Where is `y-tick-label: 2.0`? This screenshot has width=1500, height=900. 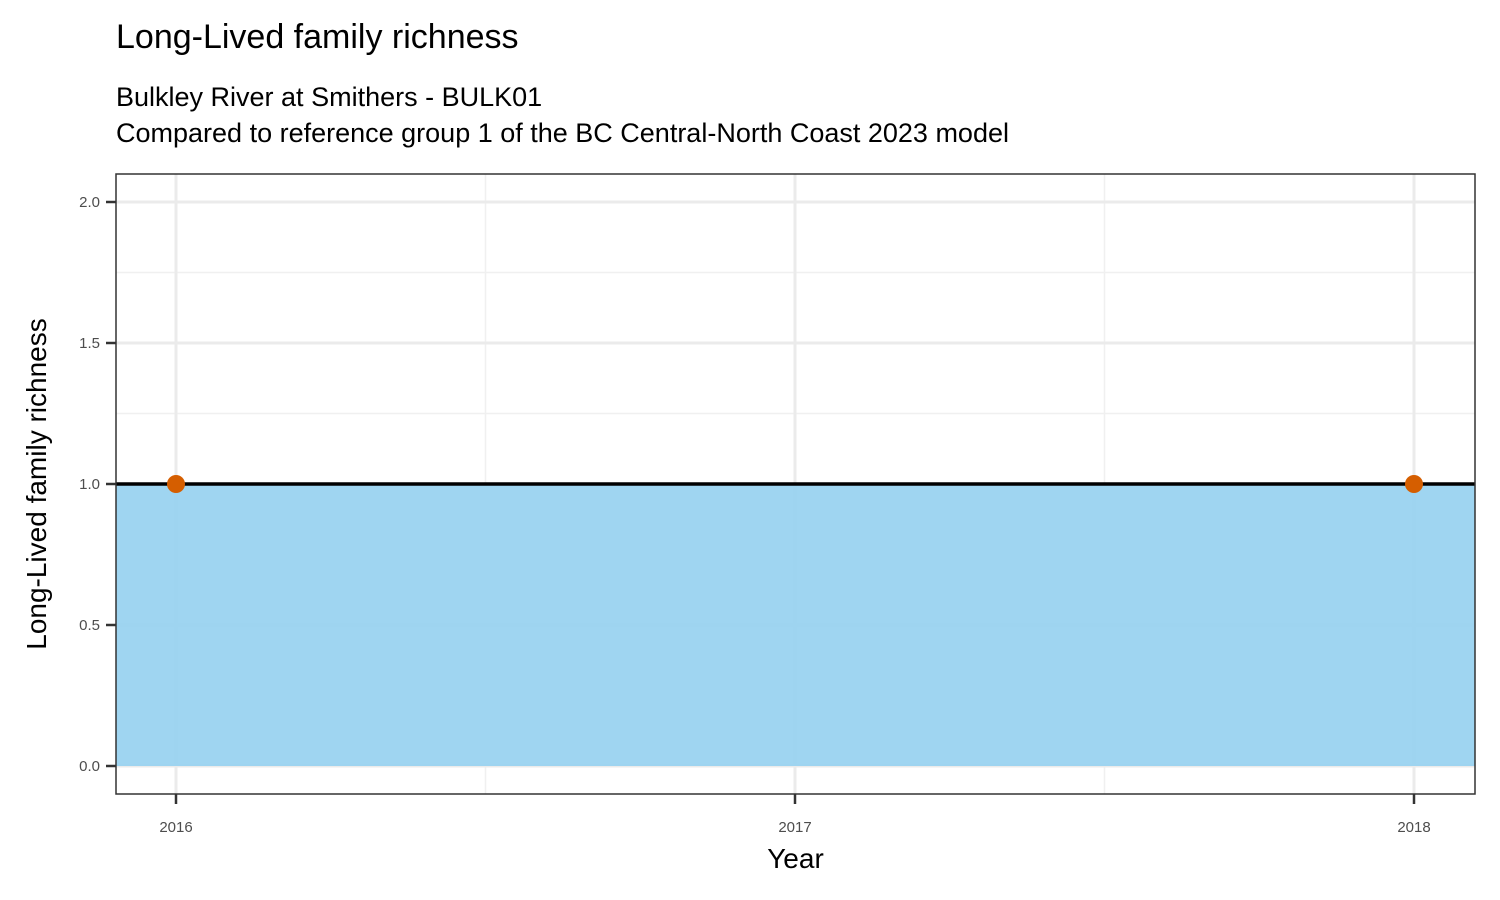 y-tick-label: 2.0 is located at coordinates (89, 202).